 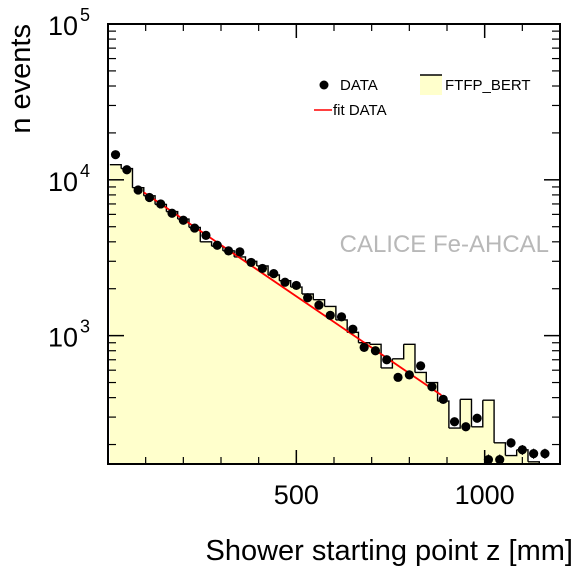 I want to click on y-tick-label: 10 5, so click(x=69, y=23).